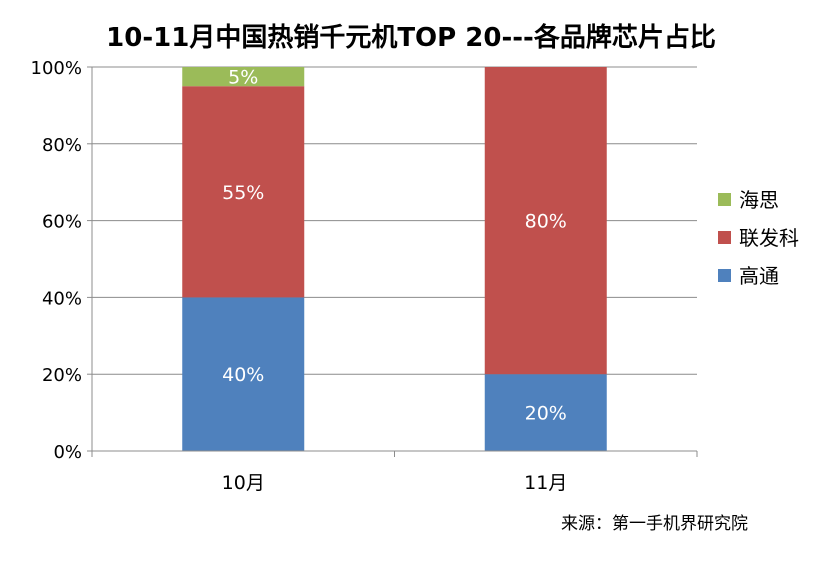 The width and height of the screenshot is (822, 570). Describe the element at coordinates (62, 145) in the screenshot. I see `y-tick-label: 80%` at that location.